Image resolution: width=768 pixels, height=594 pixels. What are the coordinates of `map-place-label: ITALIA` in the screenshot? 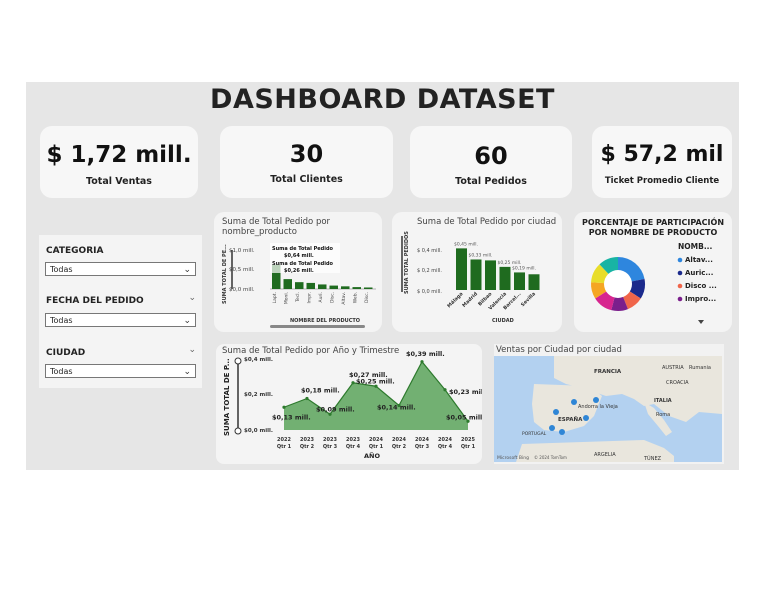 It's located at (663, 401).